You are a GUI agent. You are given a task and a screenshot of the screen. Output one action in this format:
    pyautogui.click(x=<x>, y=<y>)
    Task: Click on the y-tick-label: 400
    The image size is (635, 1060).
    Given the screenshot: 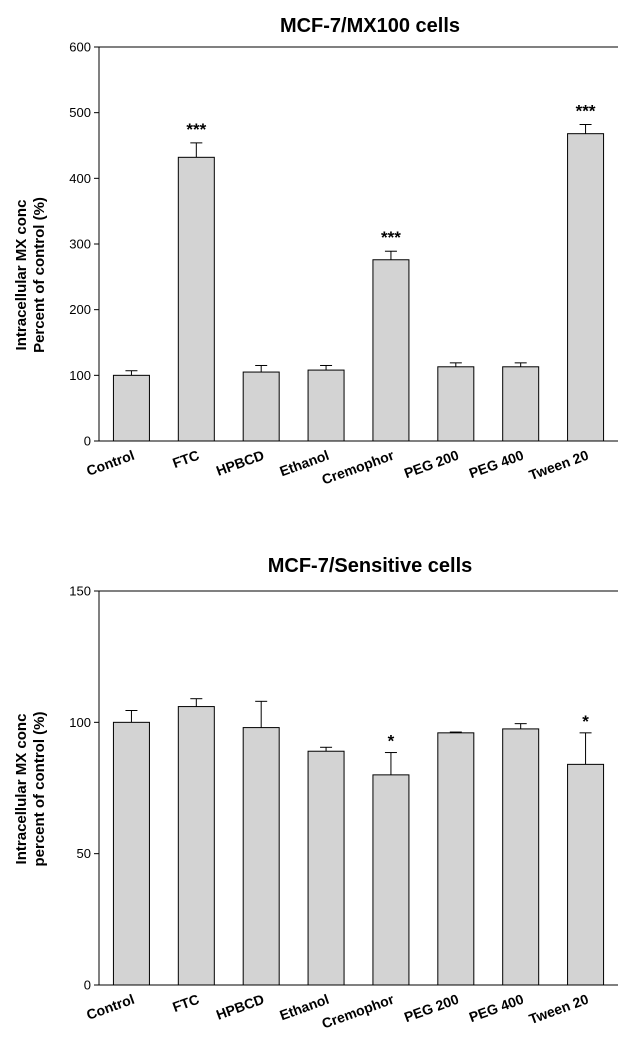 What is the action you would take?
    pyautogui.click(x=80, y=178)
    